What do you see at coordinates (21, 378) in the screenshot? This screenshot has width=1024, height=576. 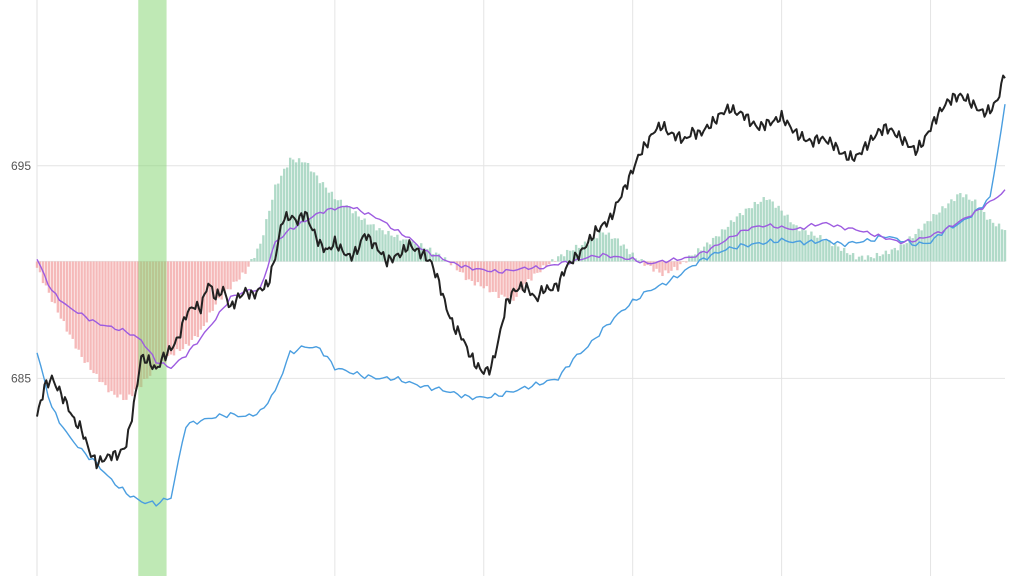 I see `y-tick-label: 685` at bounding box center [21, 378].